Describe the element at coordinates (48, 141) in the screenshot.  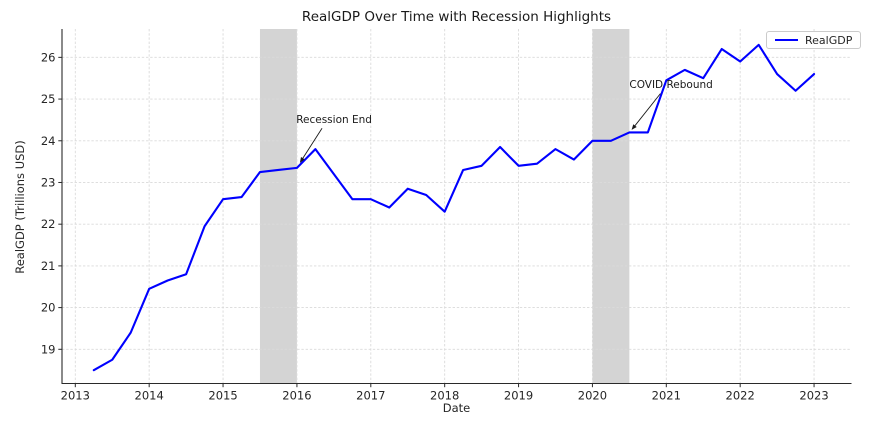
I see `y-tick-label: 24` at that location.